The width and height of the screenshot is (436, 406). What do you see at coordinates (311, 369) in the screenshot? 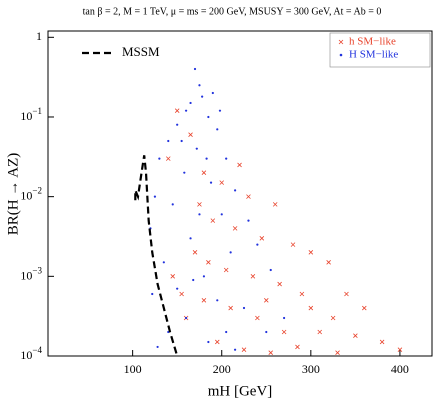
I see `x-tick-label: 300` at bounding box center [311, 369].